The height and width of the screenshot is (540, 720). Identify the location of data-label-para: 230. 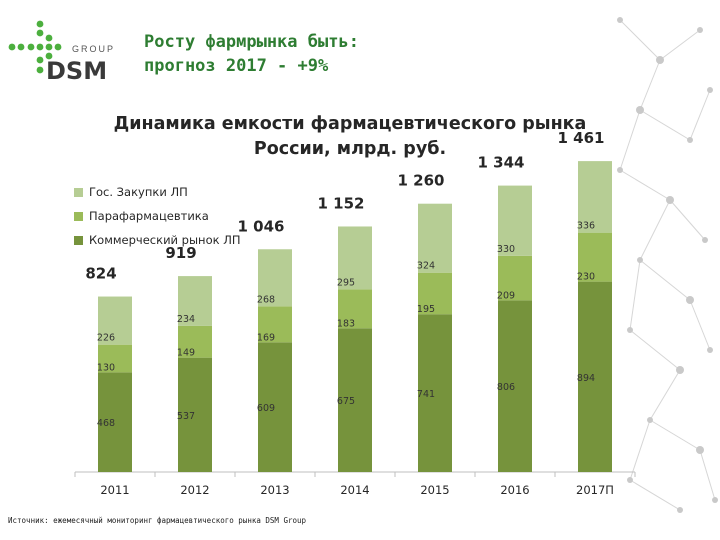
(586, 277).